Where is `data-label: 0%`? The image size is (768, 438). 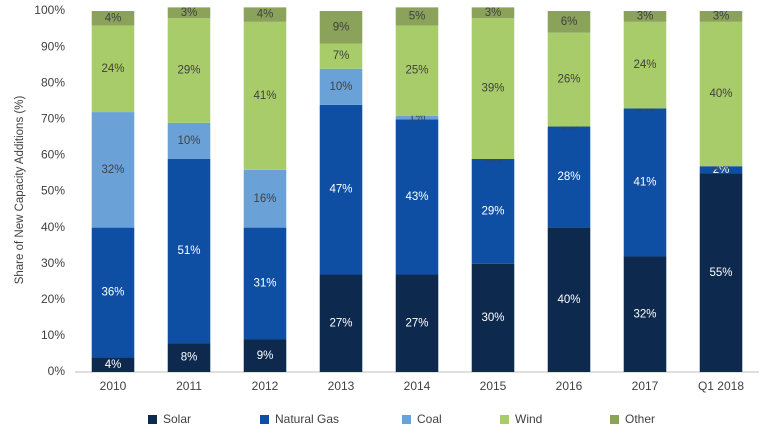 data-label: 0% is located at coordinates (569, 127).